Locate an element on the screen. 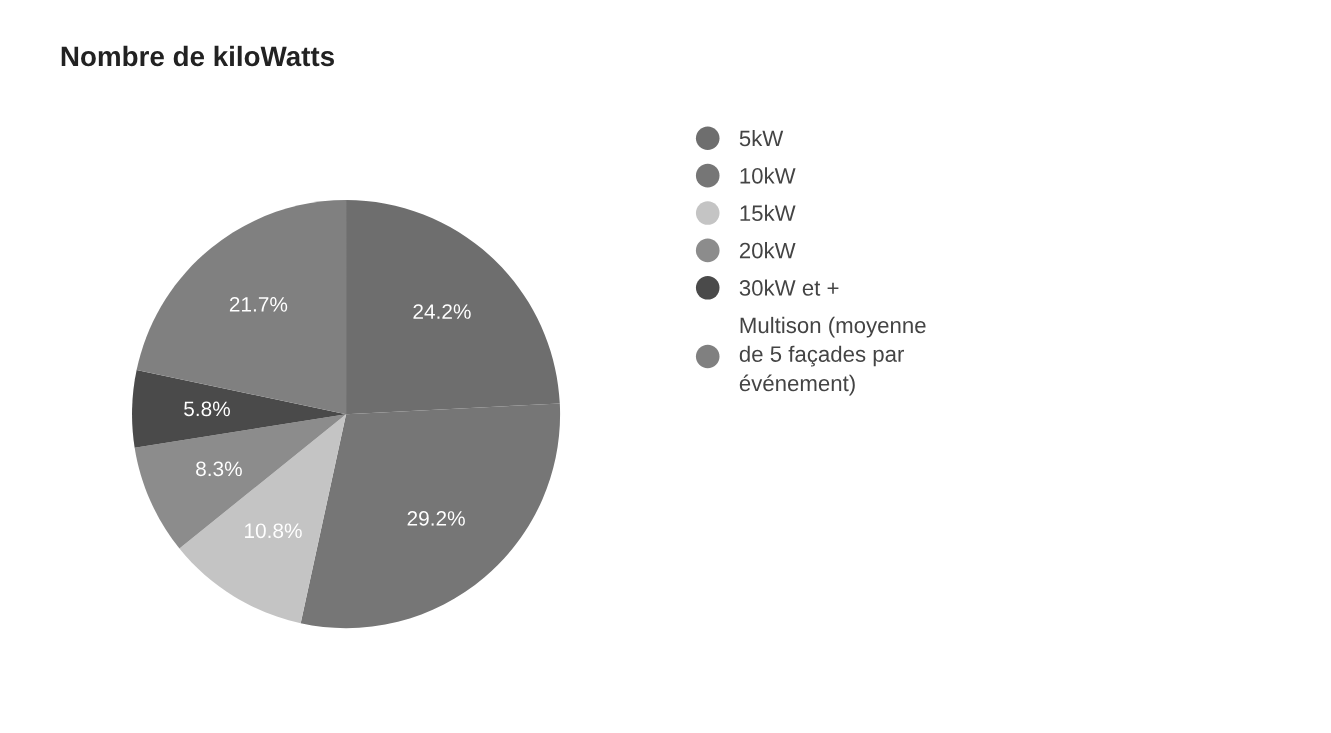  data-label: 5.8% is located at coordinates (207, 409).